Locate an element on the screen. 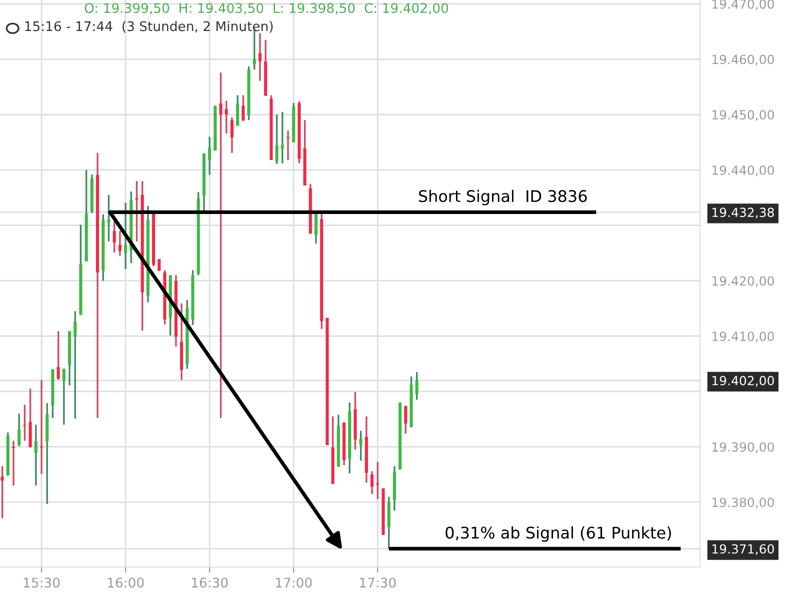 The image size is (800, 600). x-tick-label: 17:00 is located at coordinates (294, 583).